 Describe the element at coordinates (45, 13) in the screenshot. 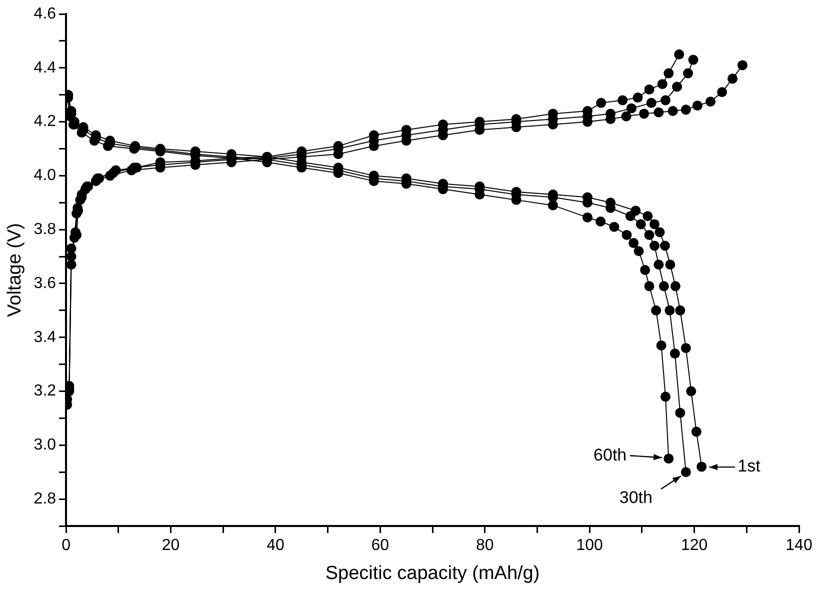

I see `y-tick-label: 4.6` at that location.